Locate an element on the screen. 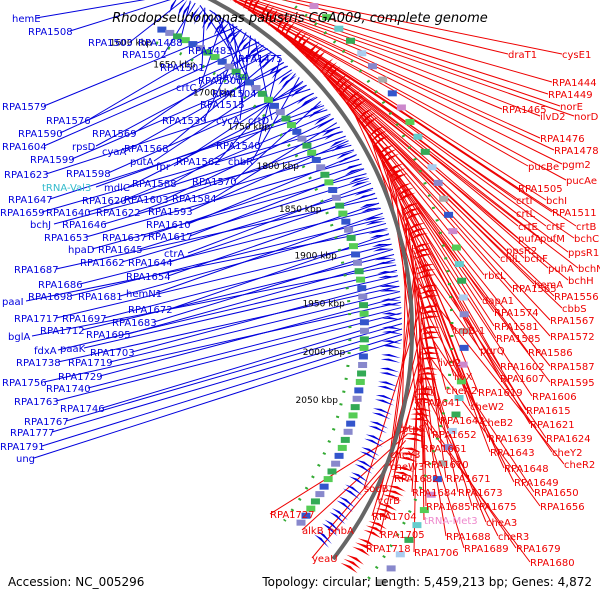 Image resolution: width=600 pixels, height=600 pixels. gene-label: RPA1610 is located at coordinates (168, 225).